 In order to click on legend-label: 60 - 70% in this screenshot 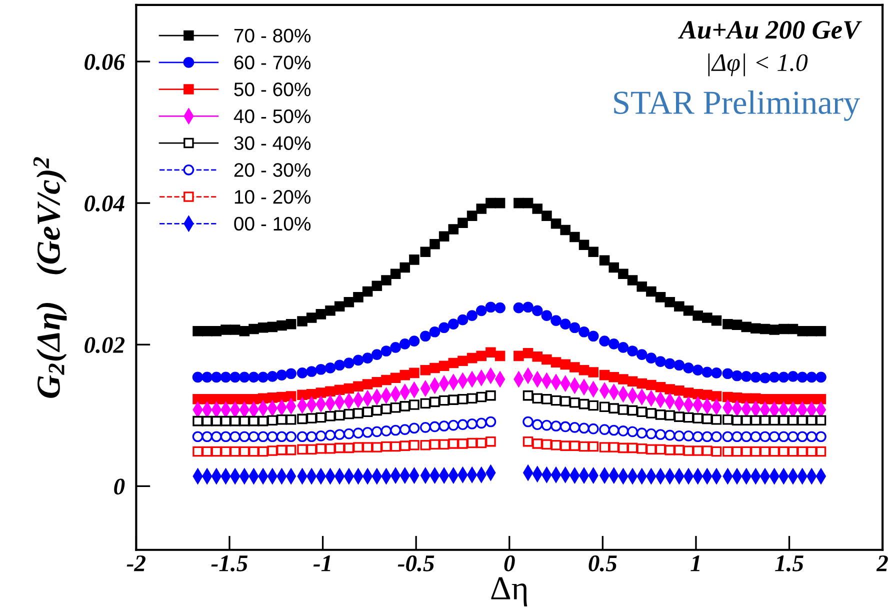, I will do `click(272, 63)`.